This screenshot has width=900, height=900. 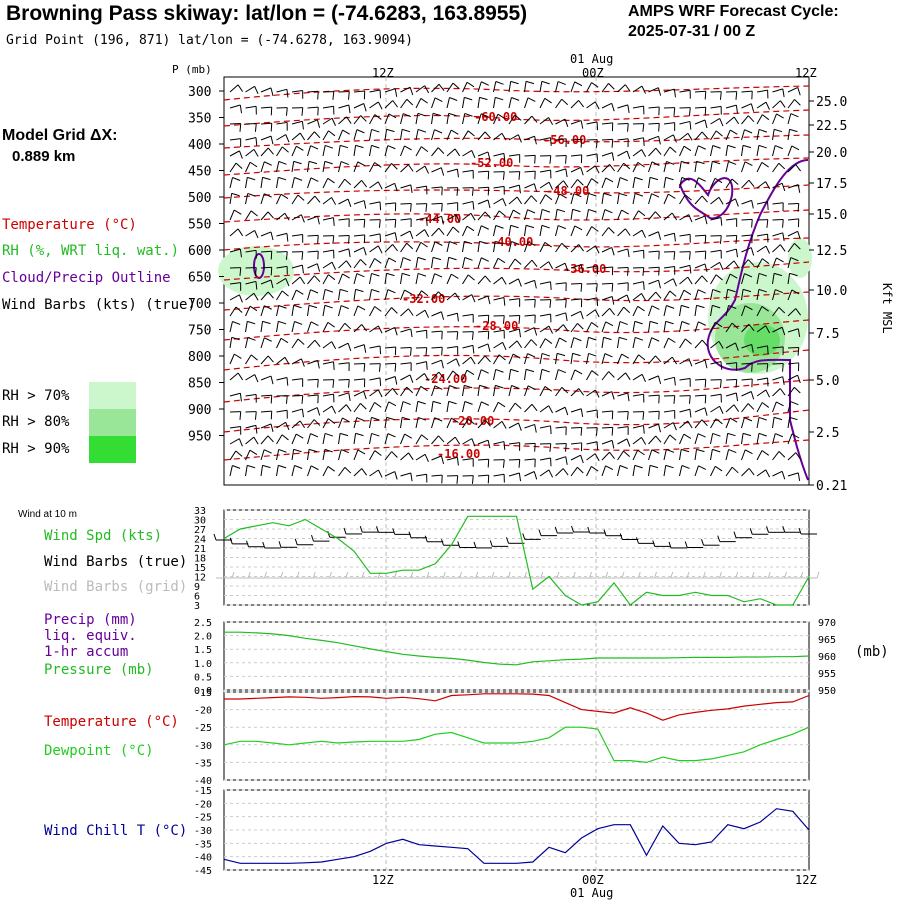 What do you see at coordinates (517, 707) in the screenshot?
I see `temperature-line` at bounding box center [517, 707].